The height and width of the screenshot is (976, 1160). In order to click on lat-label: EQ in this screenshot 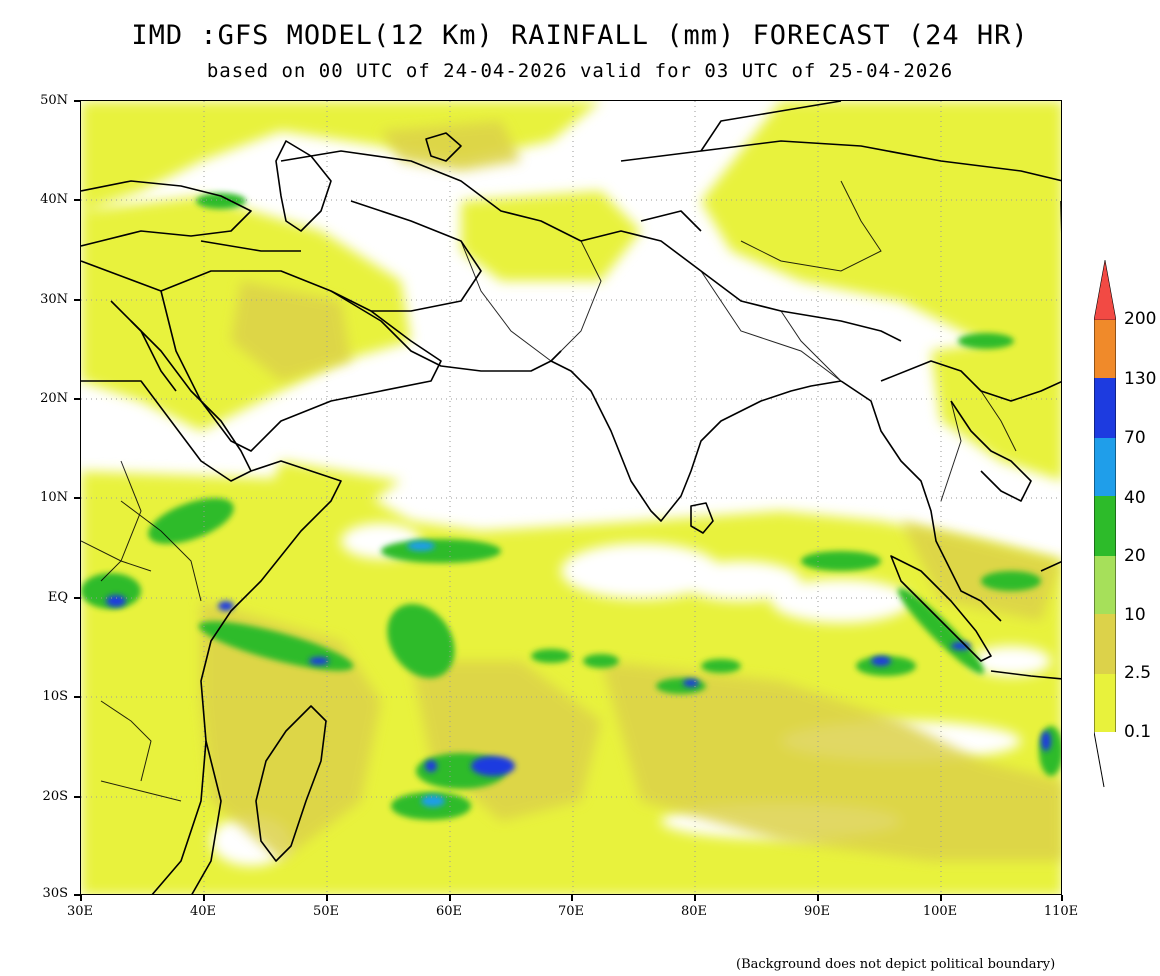, I will do `click(57, 597)`.